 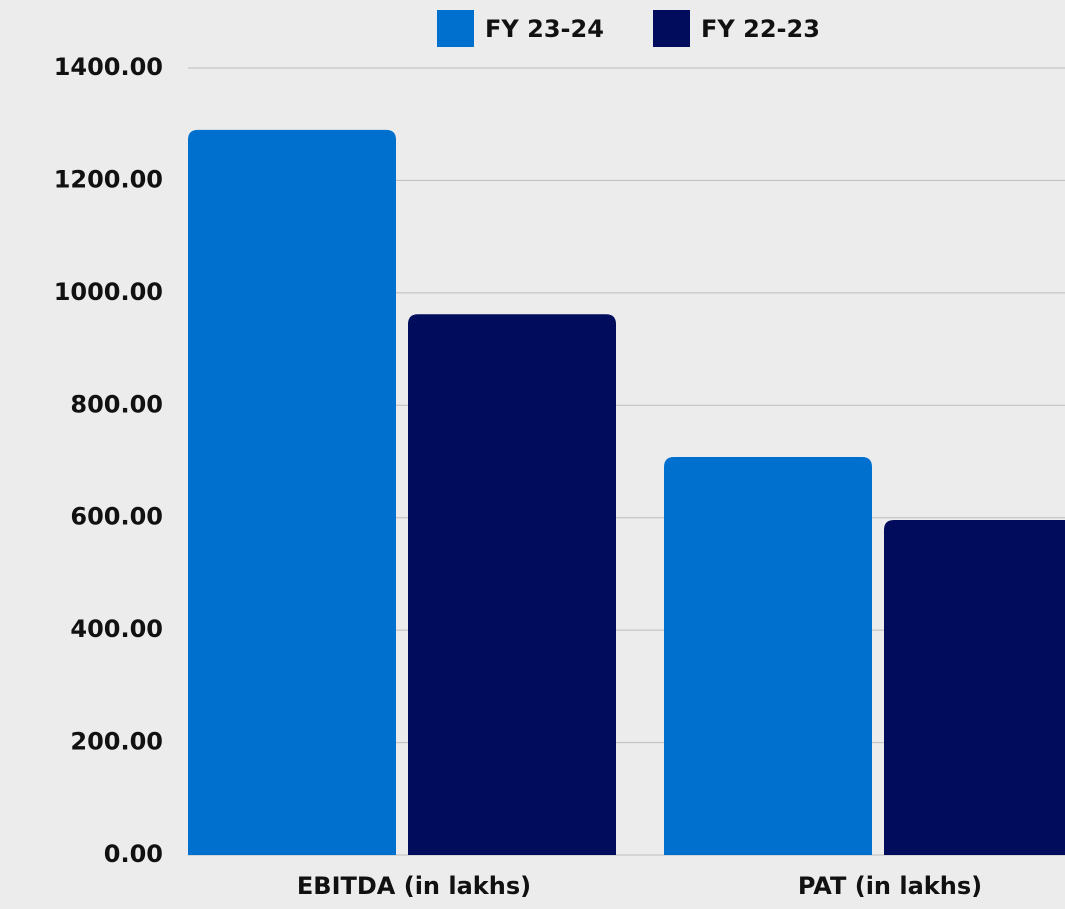 What do you see at coordinates (760, 29) in the screenshot?
I see `legend-label: FY 22-23` at bounding box center [760, 29].